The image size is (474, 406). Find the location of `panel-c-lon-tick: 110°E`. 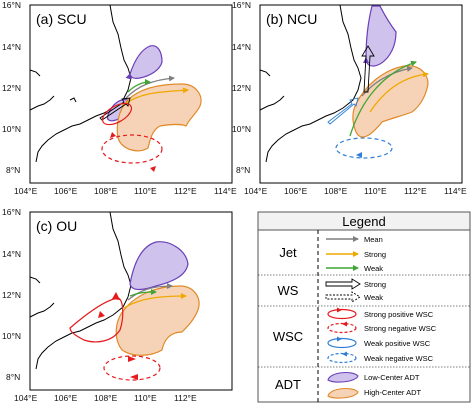

panel-c-lon-tick: 110°E is located at coordinates (145, 398).